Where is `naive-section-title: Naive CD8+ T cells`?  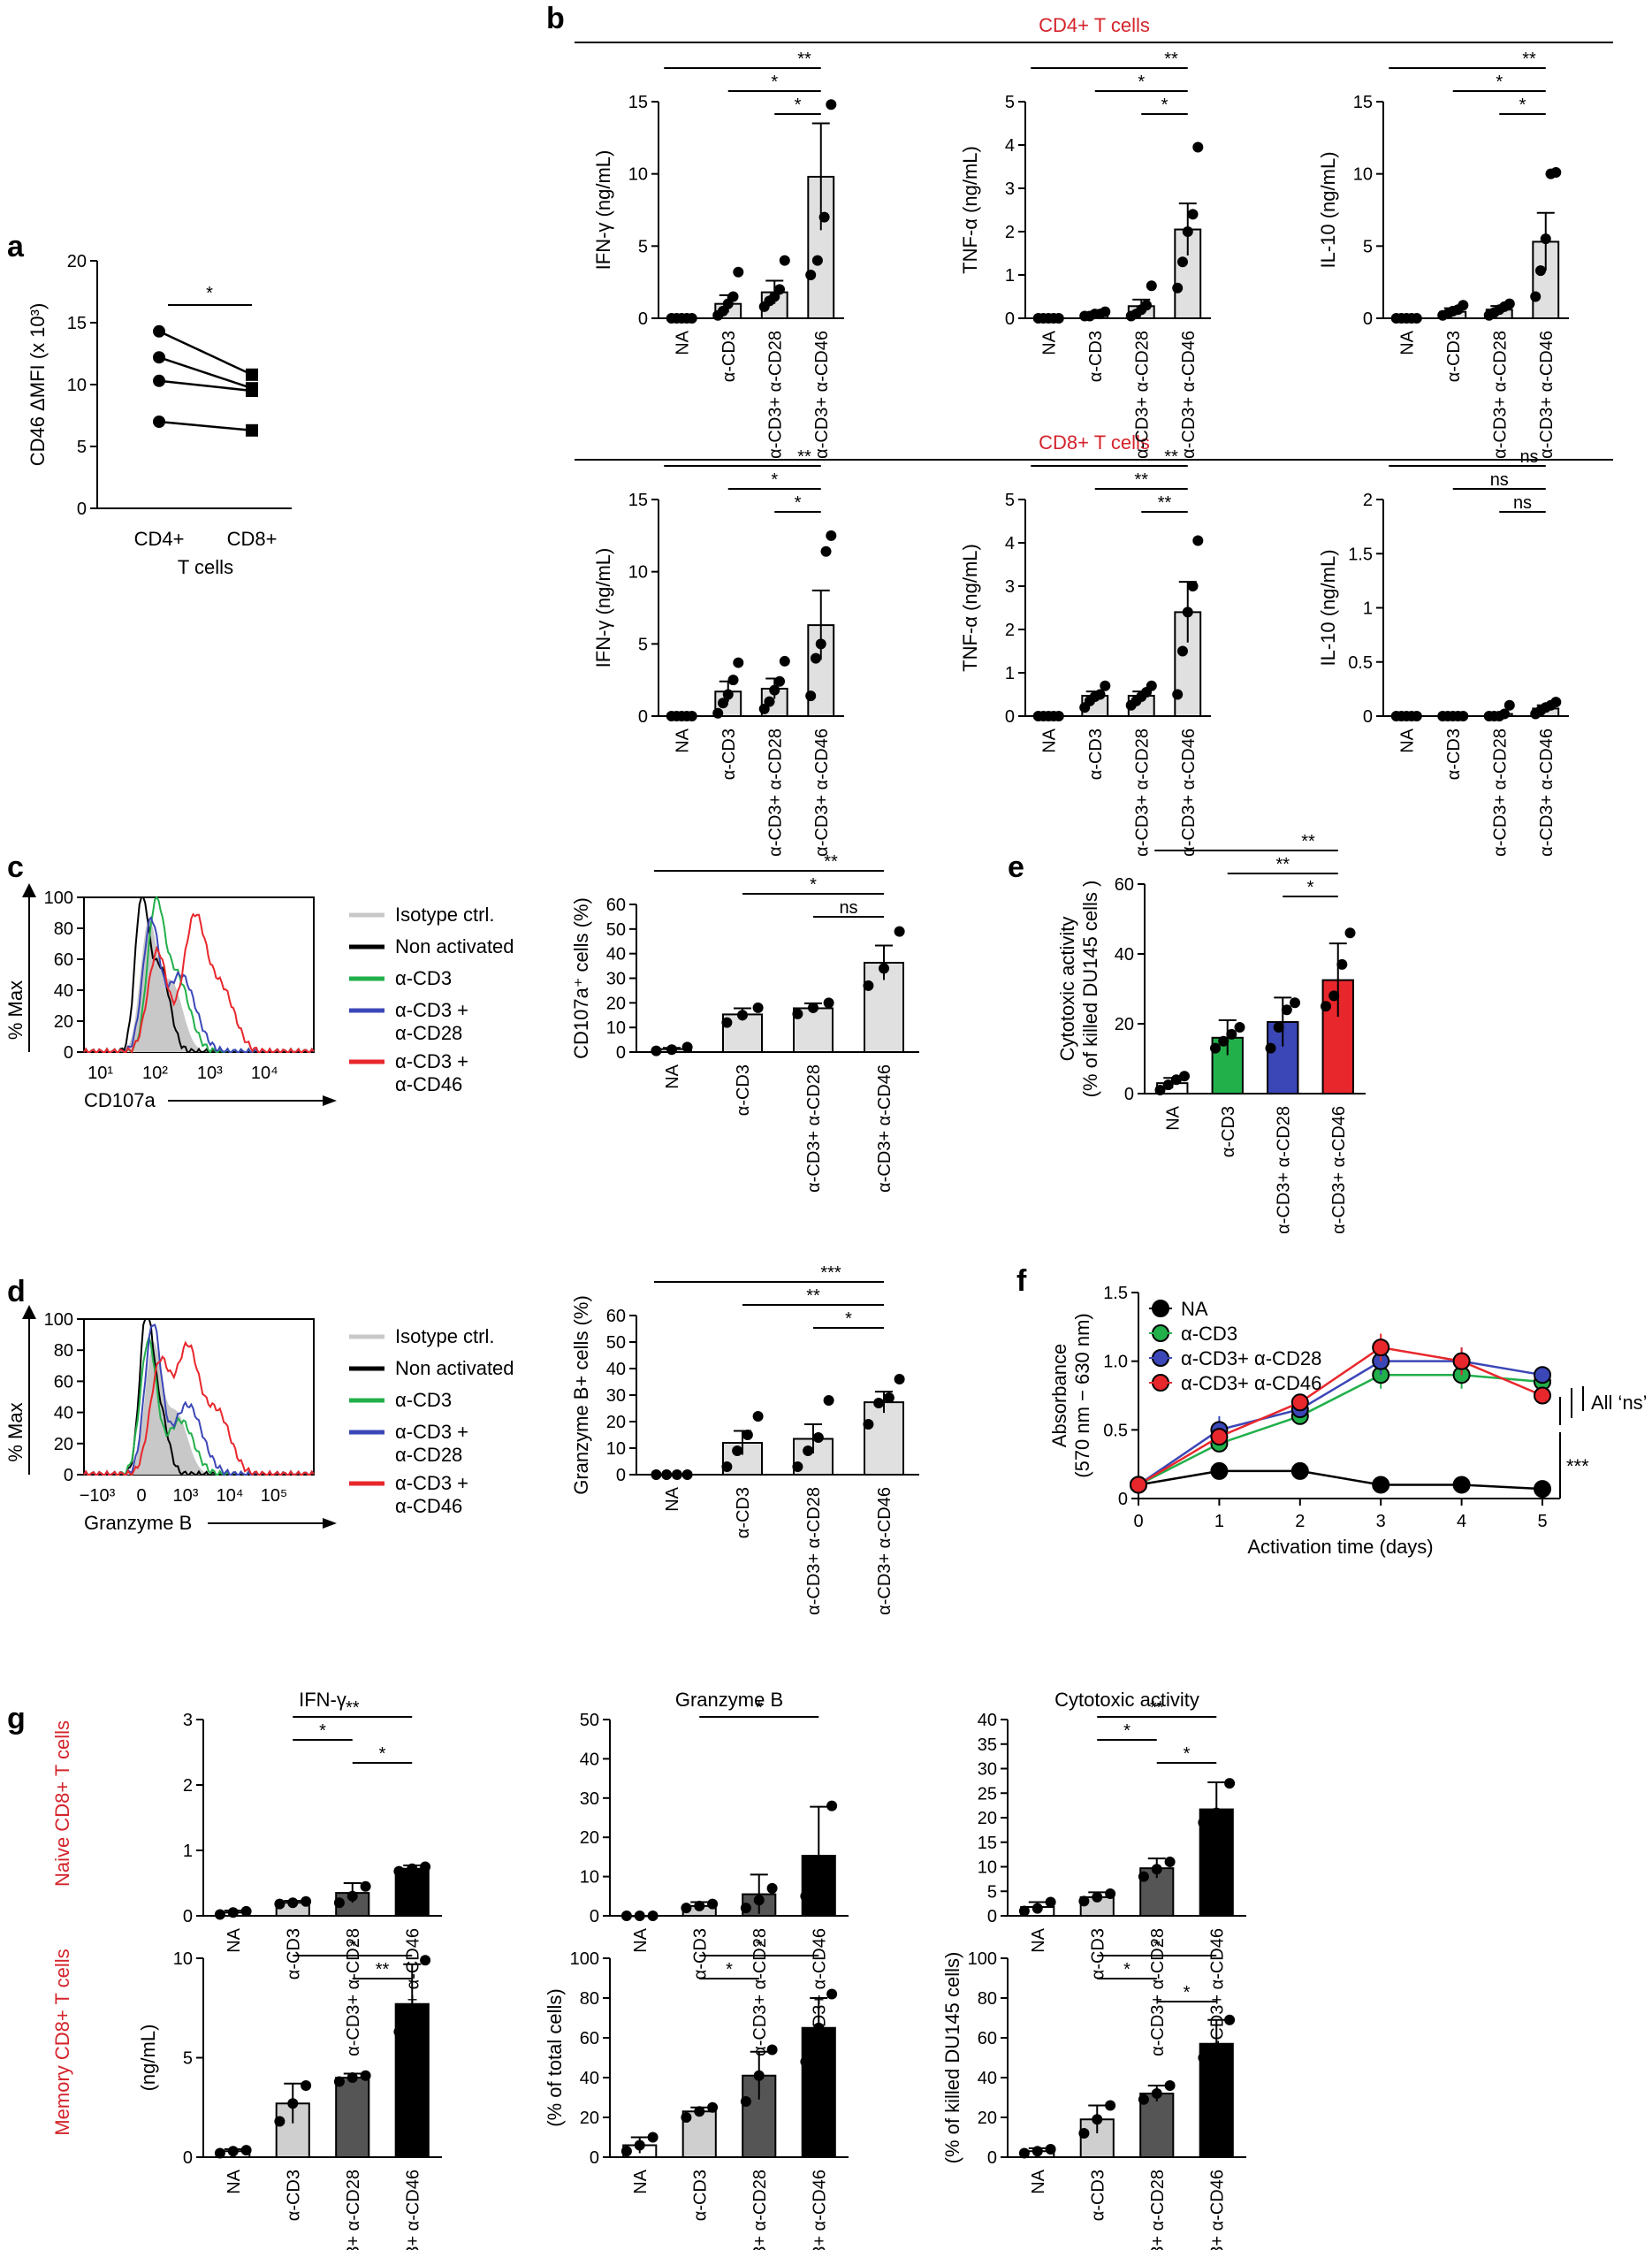
naive-section-title: Naive CD8+ T cells is located at coordinates (62, 1803).